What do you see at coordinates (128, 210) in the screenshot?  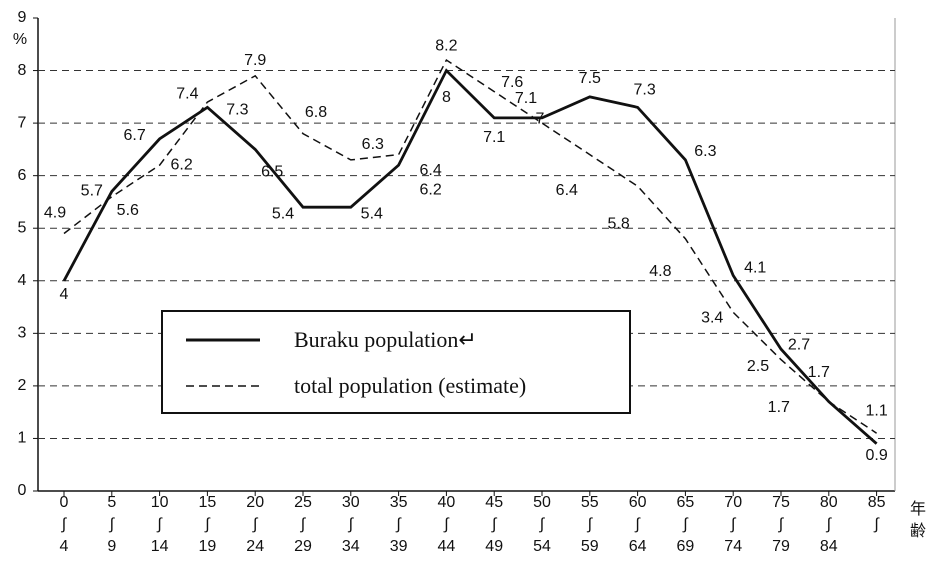 I see `data-label: 5.6` at bounding box center [128, 210].